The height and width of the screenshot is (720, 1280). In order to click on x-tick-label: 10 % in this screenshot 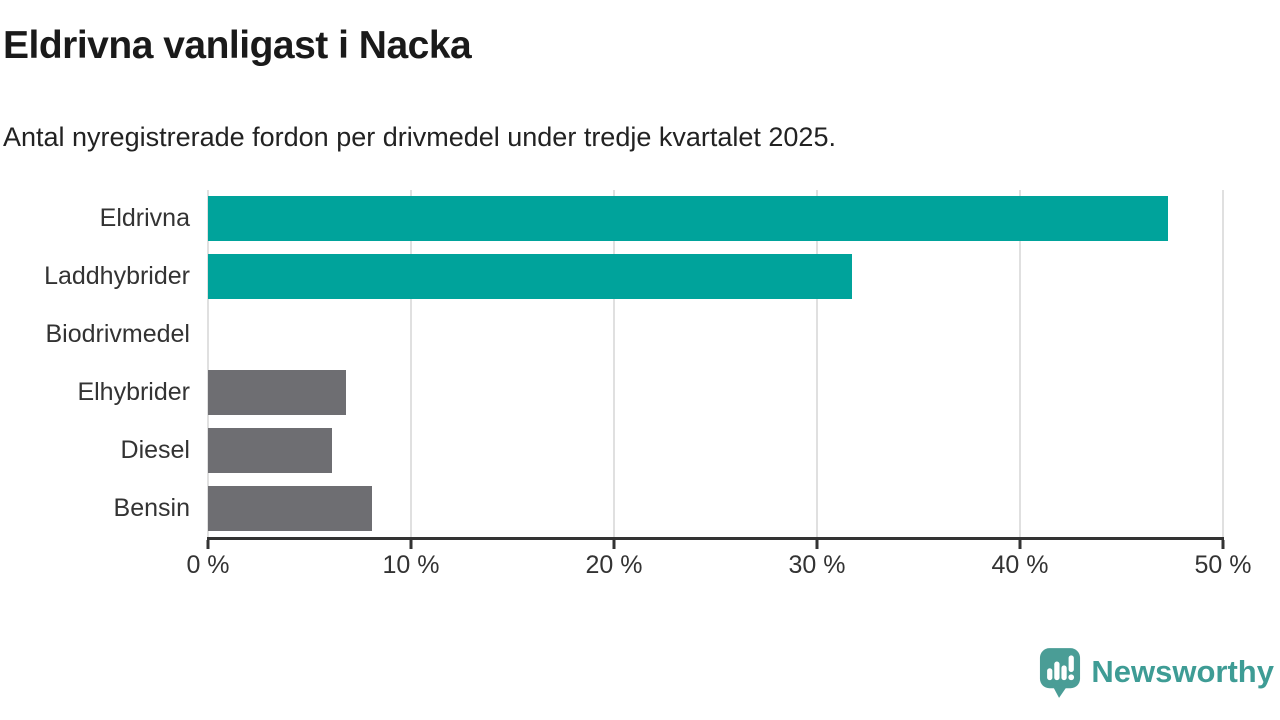, I will do `click(411, 565)`.